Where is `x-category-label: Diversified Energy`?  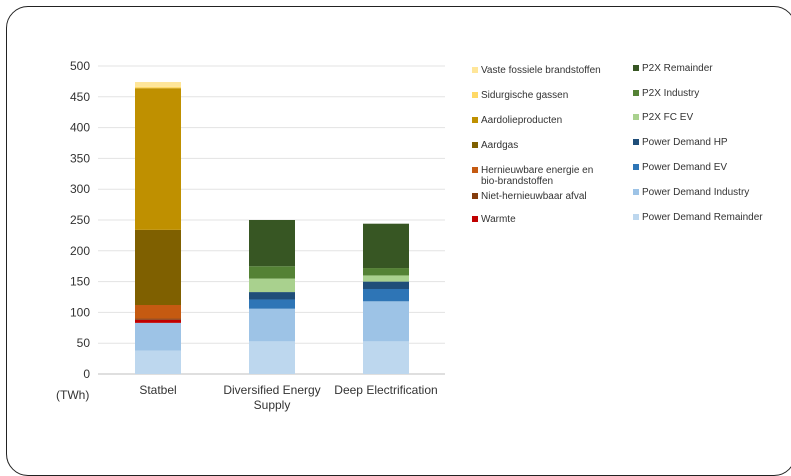
x-category-label: Diversified Energy is located at coordinates (271, 390).